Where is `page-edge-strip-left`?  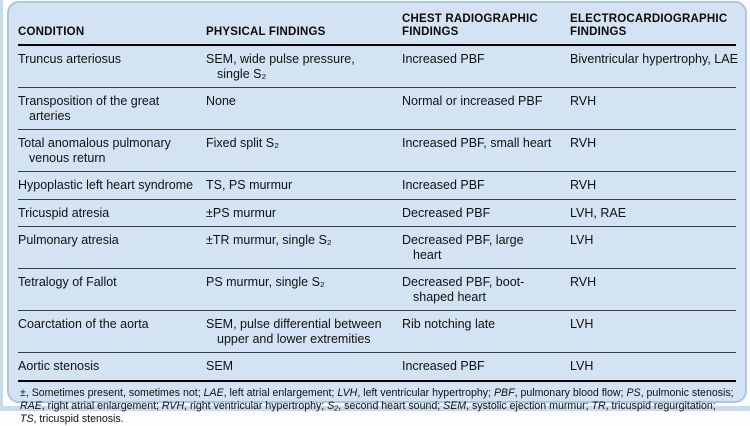 page-edge-strip-left is located at coordinates (1, 205).